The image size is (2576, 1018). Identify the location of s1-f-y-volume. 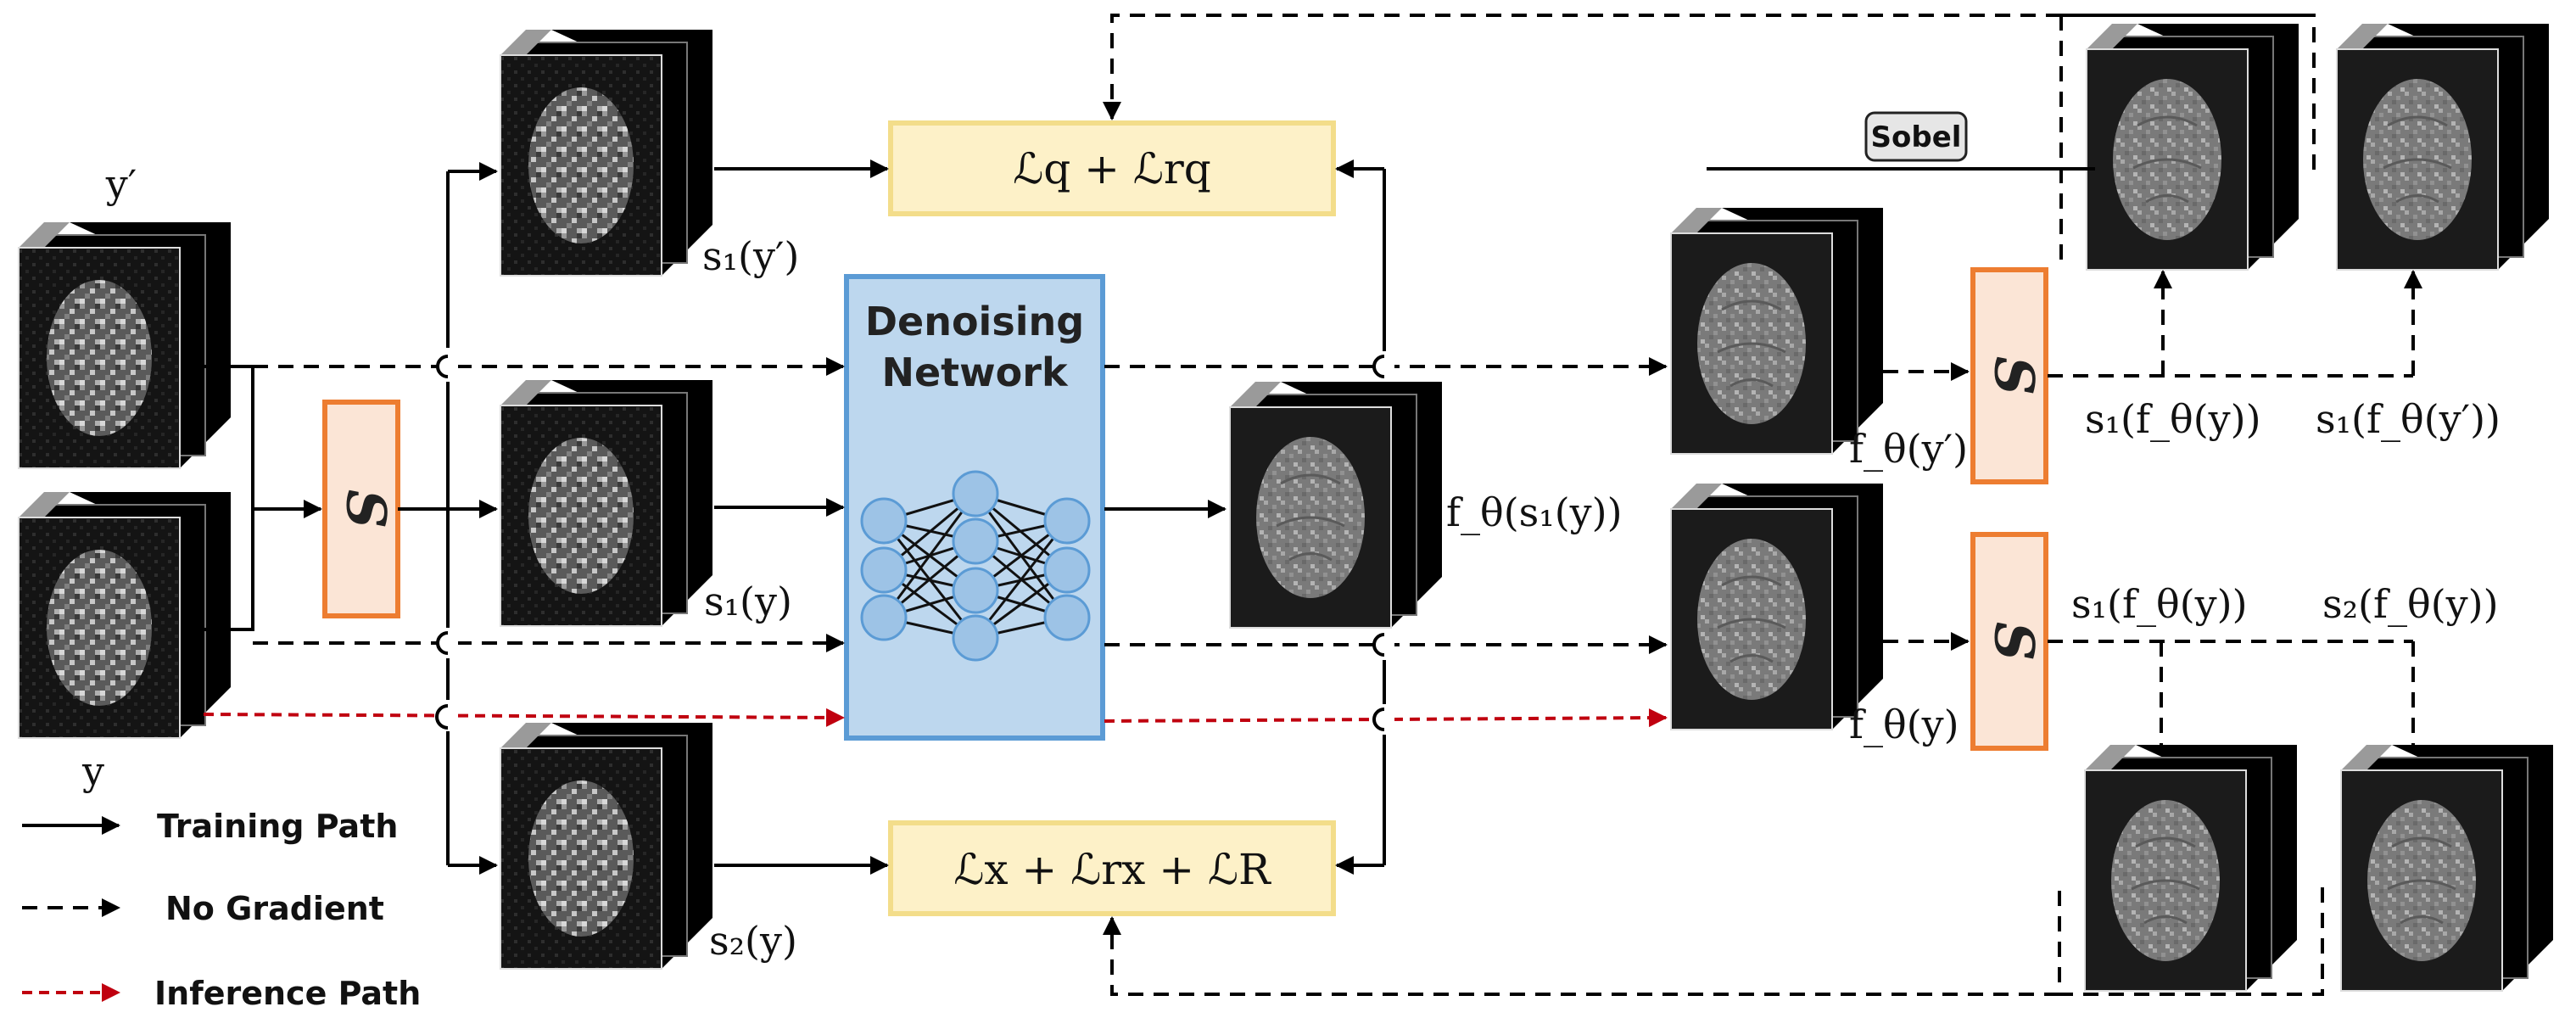
(2192, 146).